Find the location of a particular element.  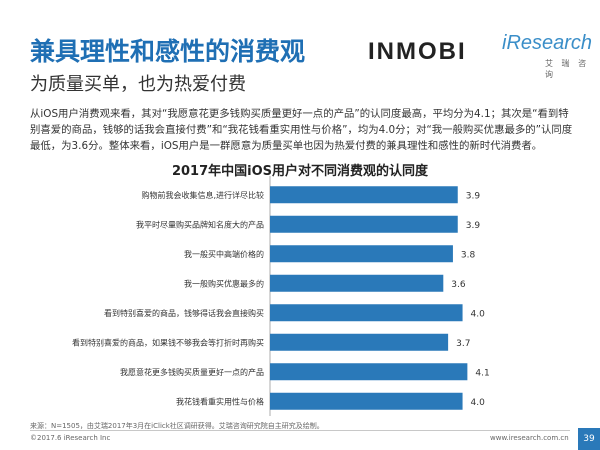

iresearch-logo: iResearch is located at coordinates (547, 43).